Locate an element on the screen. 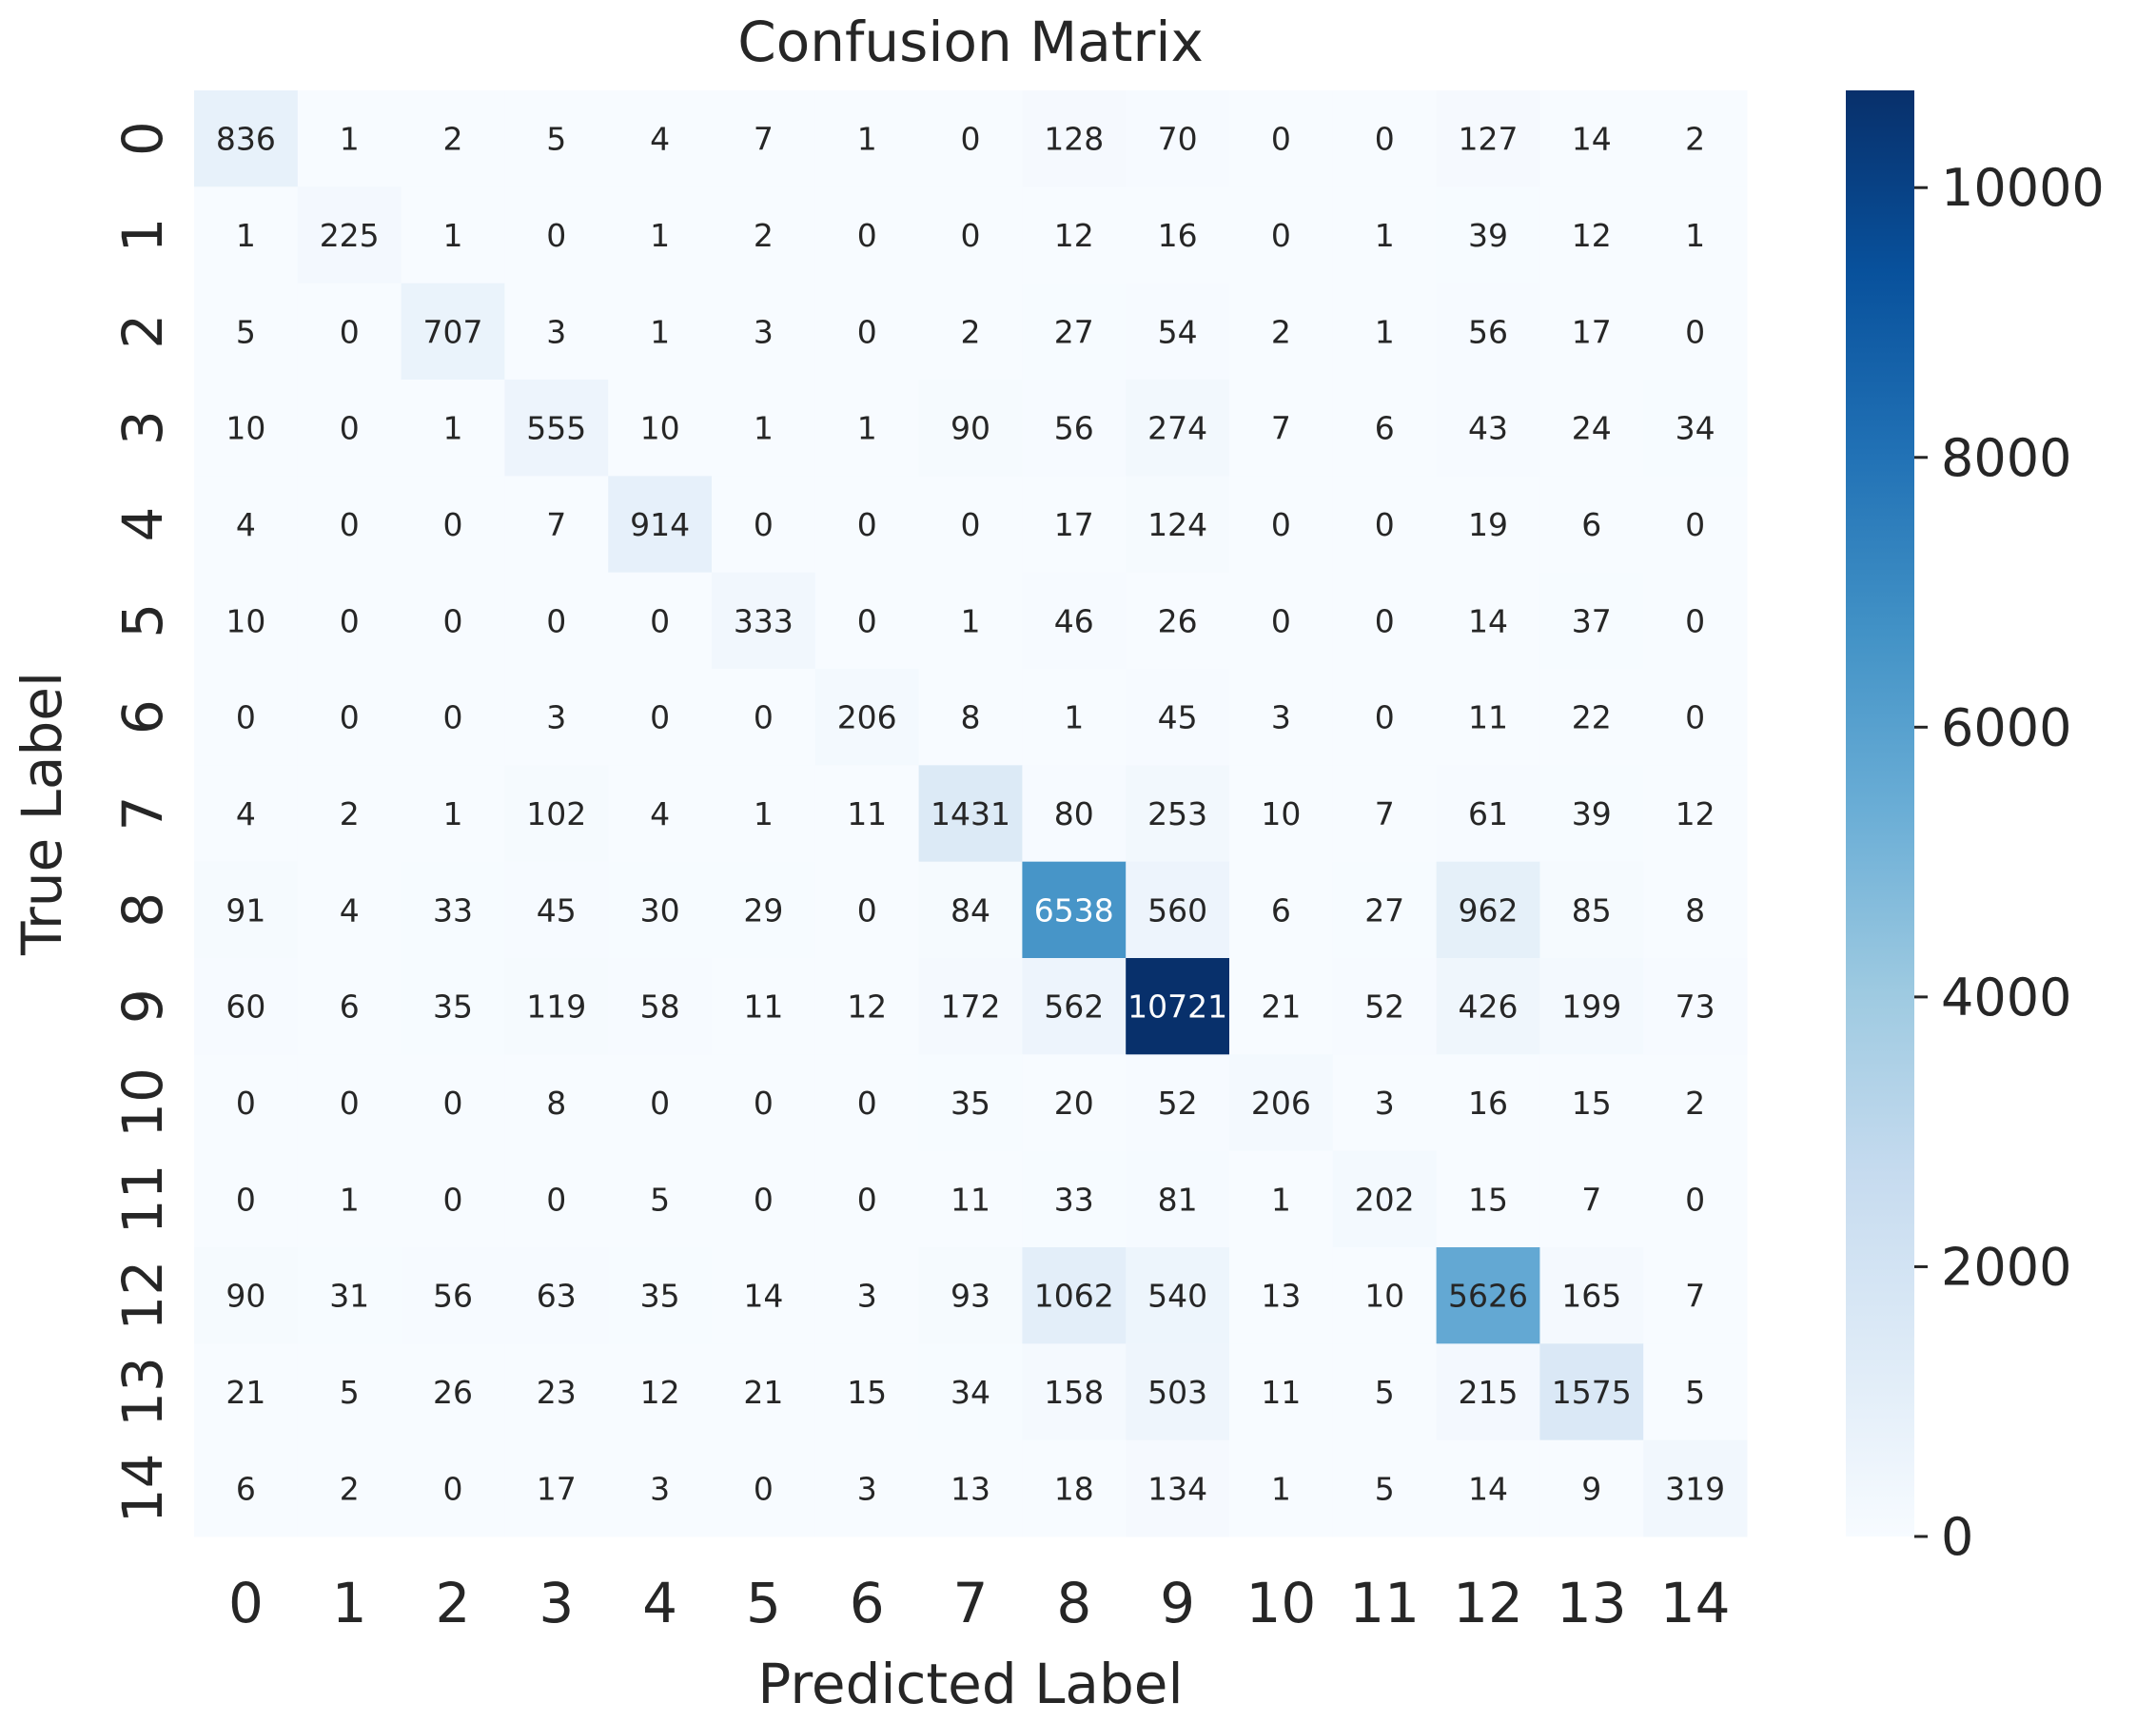 This screenshot has width=2156, height=1722. cell-value-label: 426 is located at coordinates (1489, 1007).